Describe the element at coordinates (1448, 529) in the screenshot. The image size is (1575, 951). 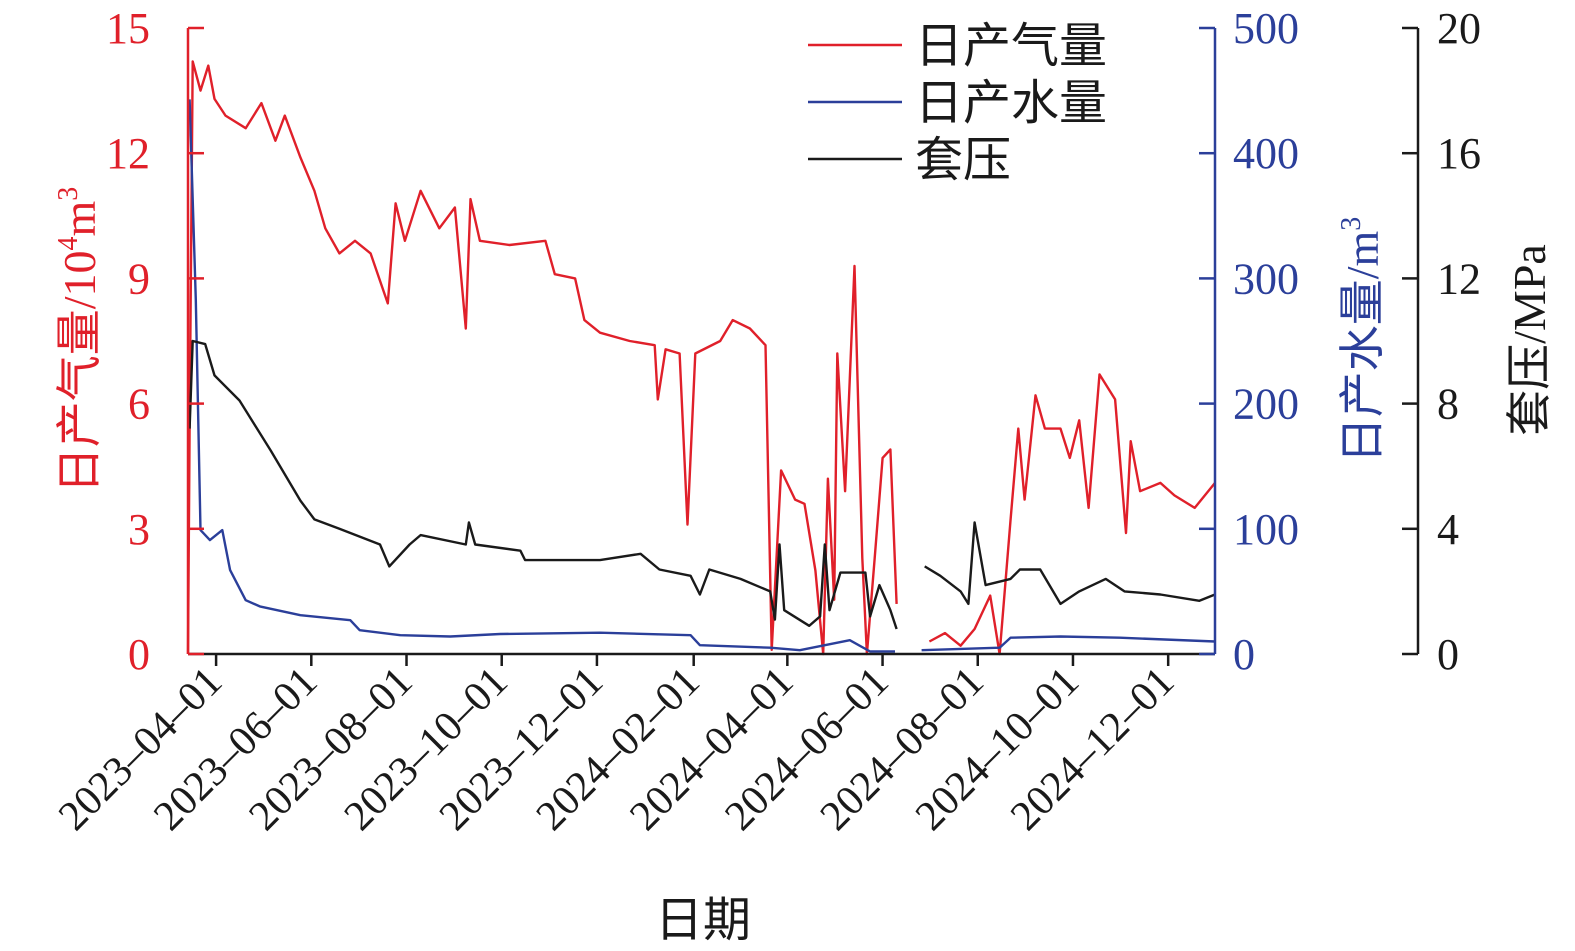
I see `pressure-tick-label: 4` at that location.